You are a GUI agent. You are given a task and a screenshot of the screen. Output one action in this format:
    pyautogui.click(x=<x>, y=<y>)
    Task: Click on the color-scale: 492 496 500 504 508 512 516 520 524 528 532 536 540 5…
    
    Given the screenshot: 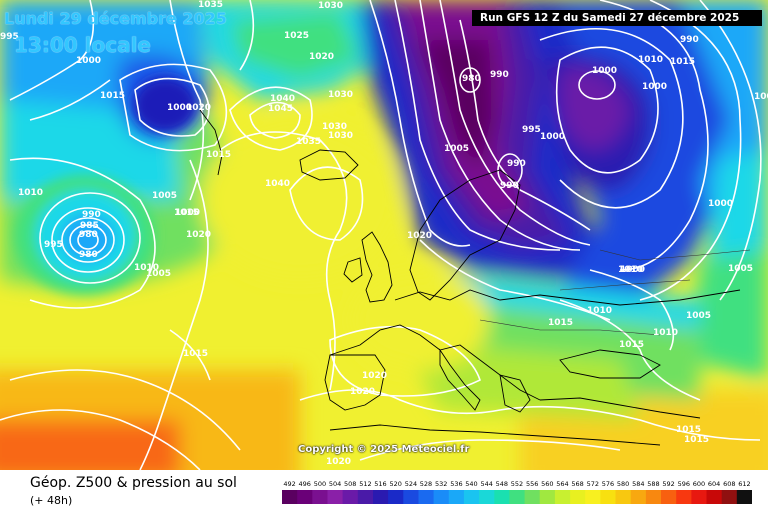 What is the action you would take?
    pyautogui.click(x=517, y=492)
    